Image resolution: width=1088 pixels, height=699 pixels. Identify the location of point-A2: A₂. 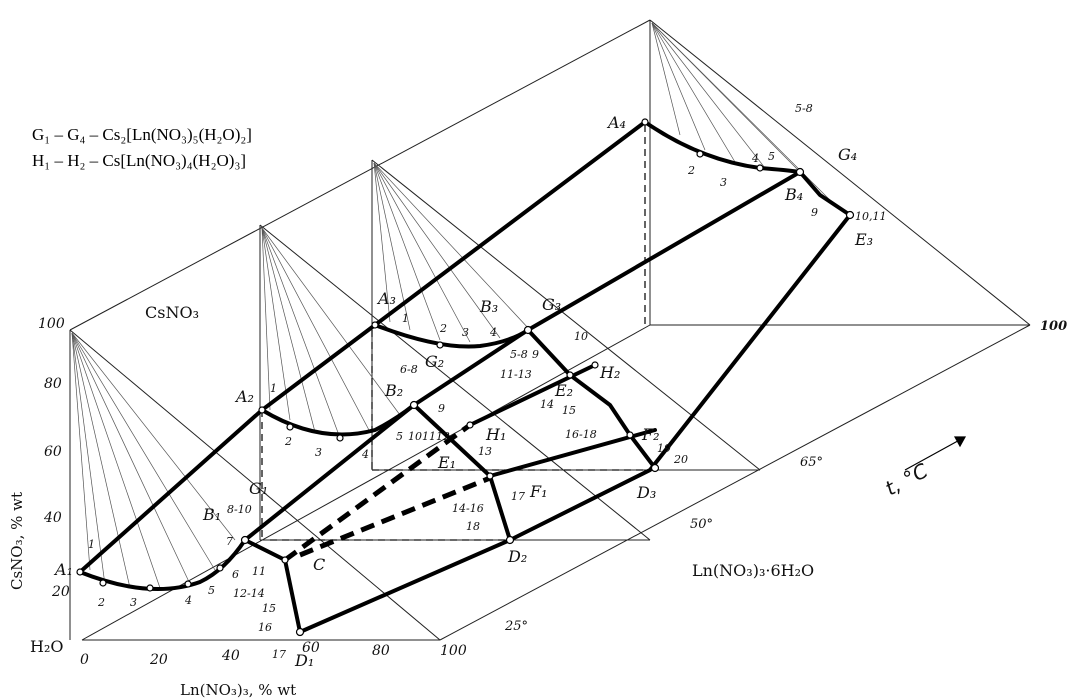
(244, 396).